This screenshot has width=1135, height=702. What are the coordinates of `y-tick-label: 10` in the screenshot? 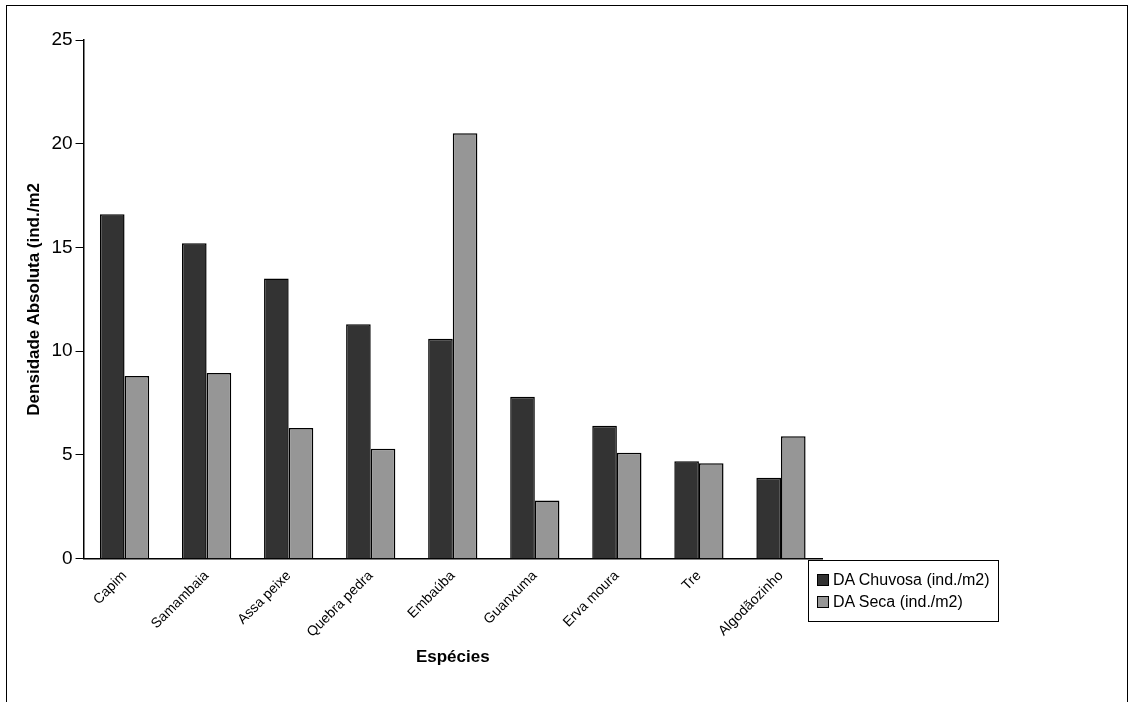 It's located at (62, 350).